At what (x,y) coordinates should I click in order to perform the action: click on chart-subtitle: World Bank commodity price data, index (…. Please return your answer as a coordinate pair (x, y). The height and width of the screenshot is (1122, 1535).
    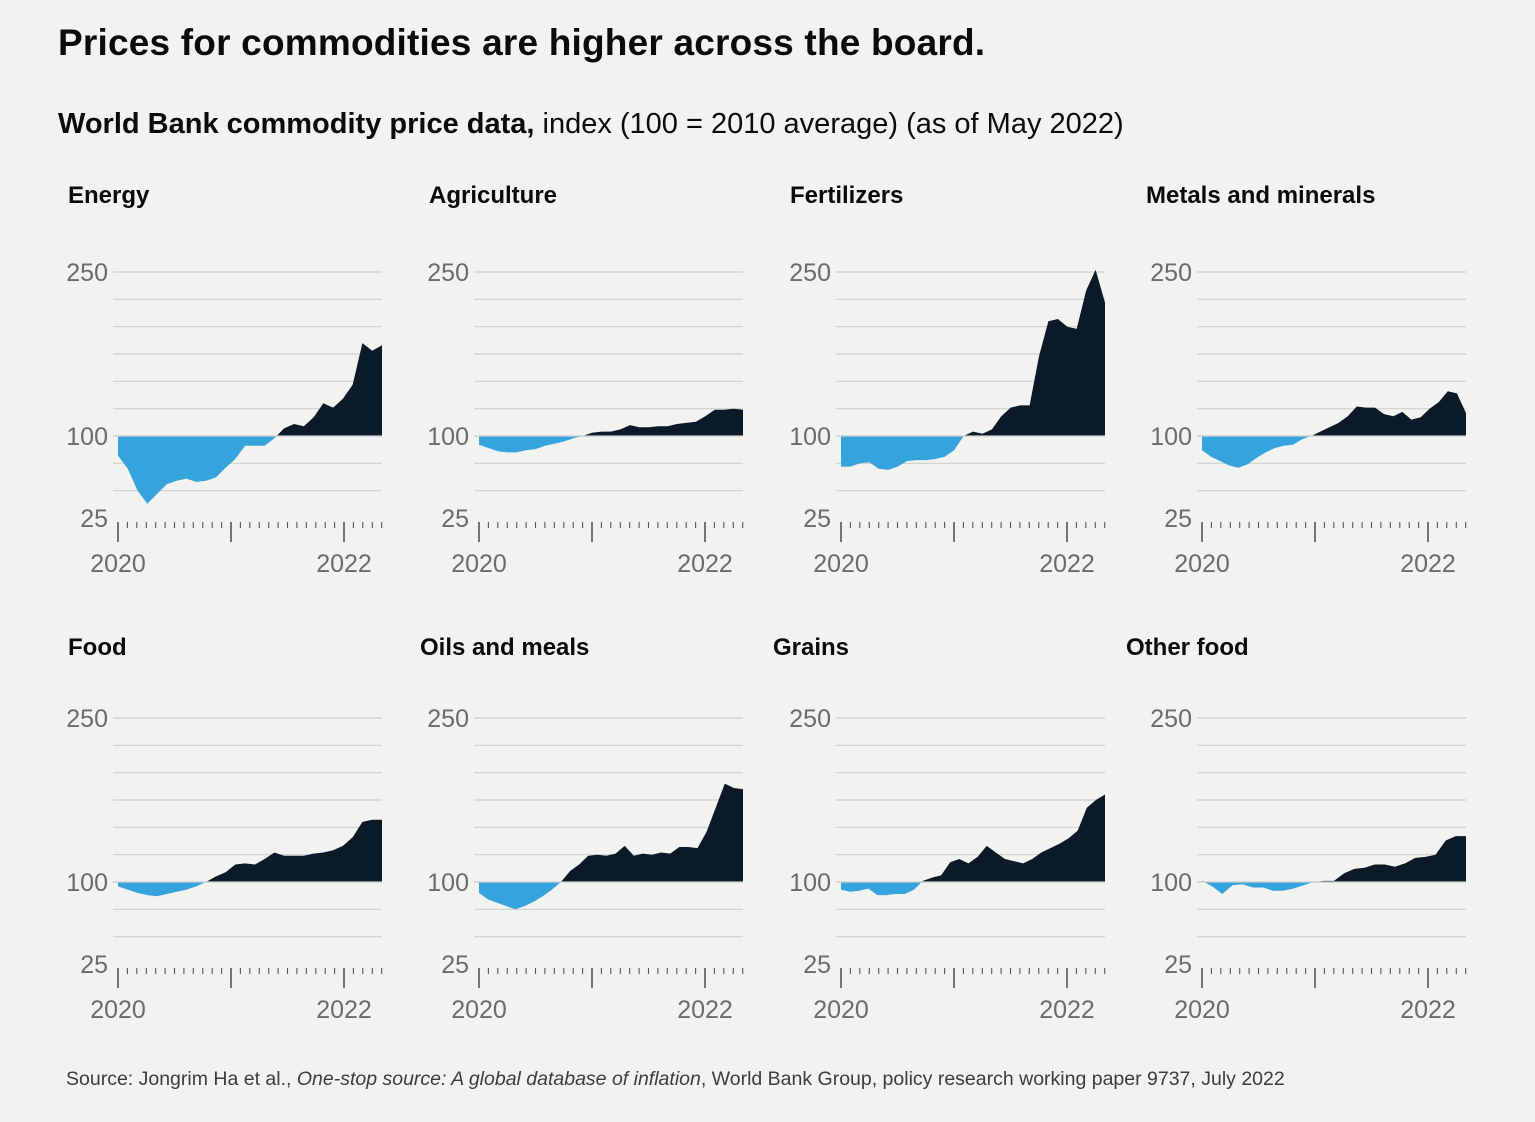
    Looking at the image, I should click on (591, 124).